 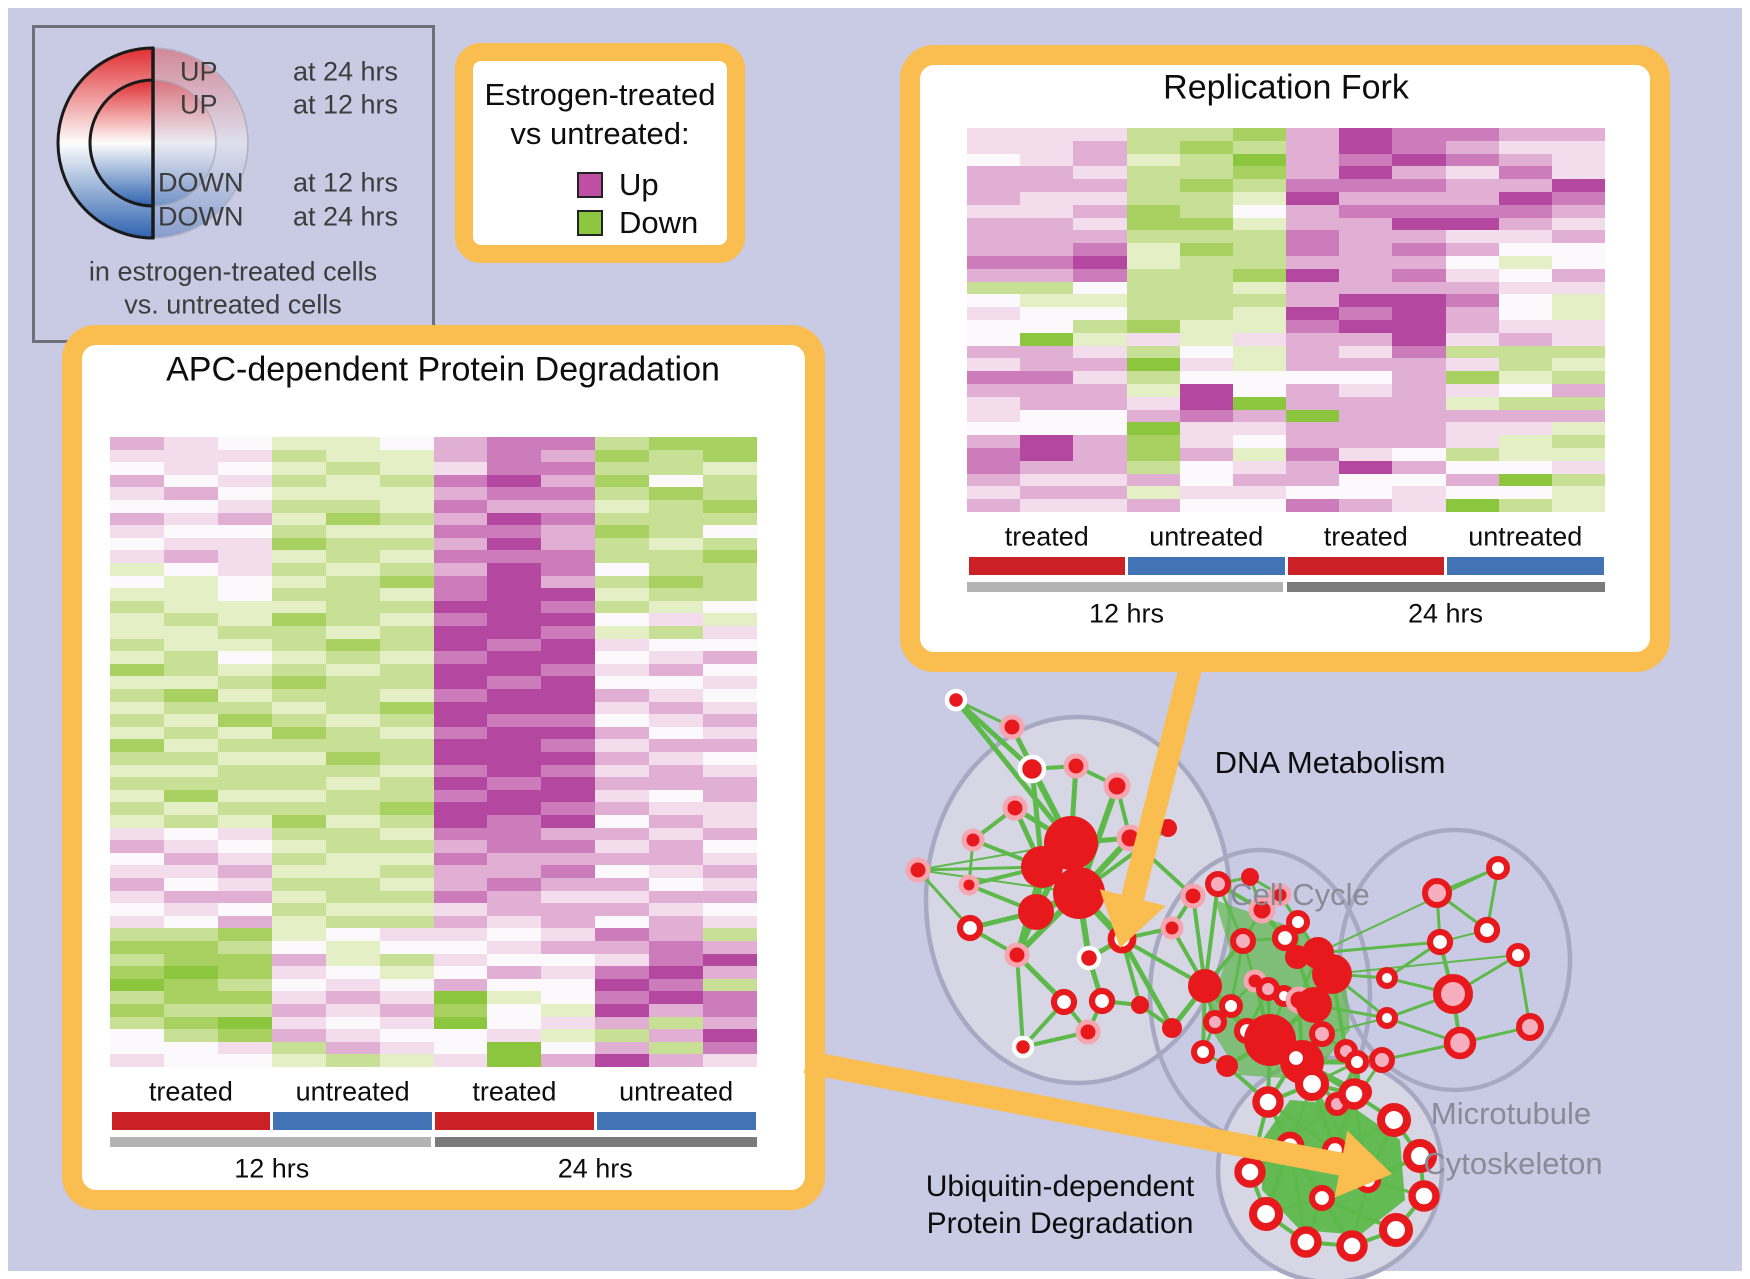 I want to click on ring-time-24-top: at 24 hrs, so click(x=345, y=71).